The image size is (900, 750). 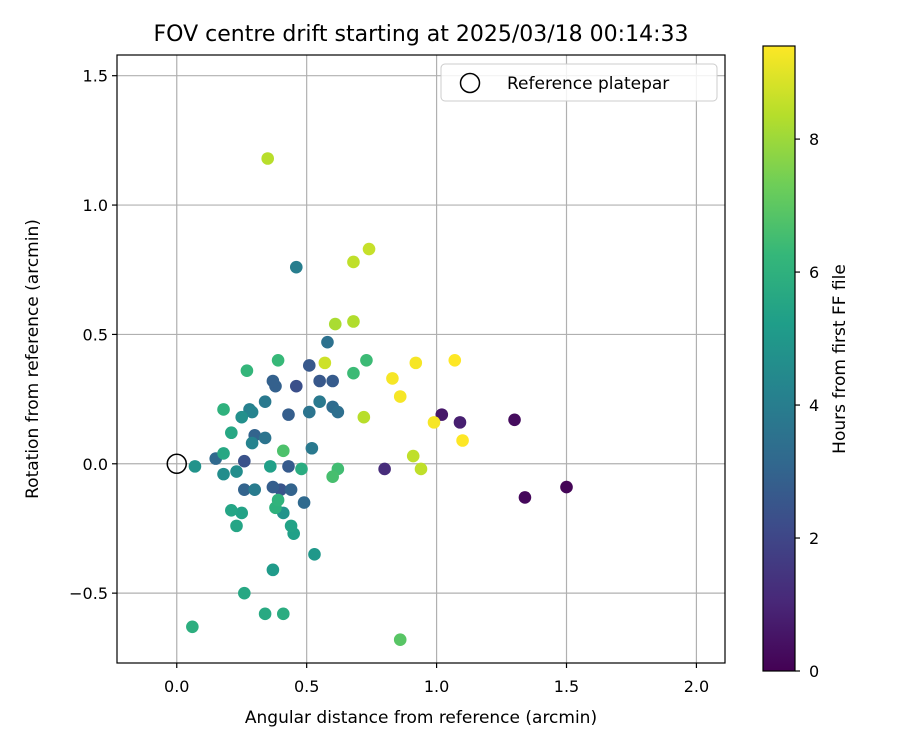 I want to click on y-tick-label: 1.5, so click(x=95, y=76).